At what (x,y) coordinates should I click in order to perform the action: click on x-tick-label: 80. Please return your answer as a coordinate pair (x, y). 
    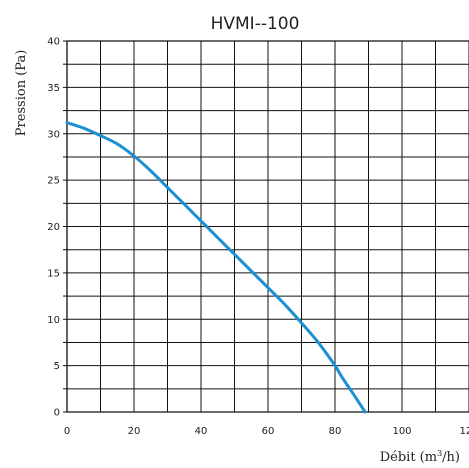
    Looking at the image, I should click on (335, 431).